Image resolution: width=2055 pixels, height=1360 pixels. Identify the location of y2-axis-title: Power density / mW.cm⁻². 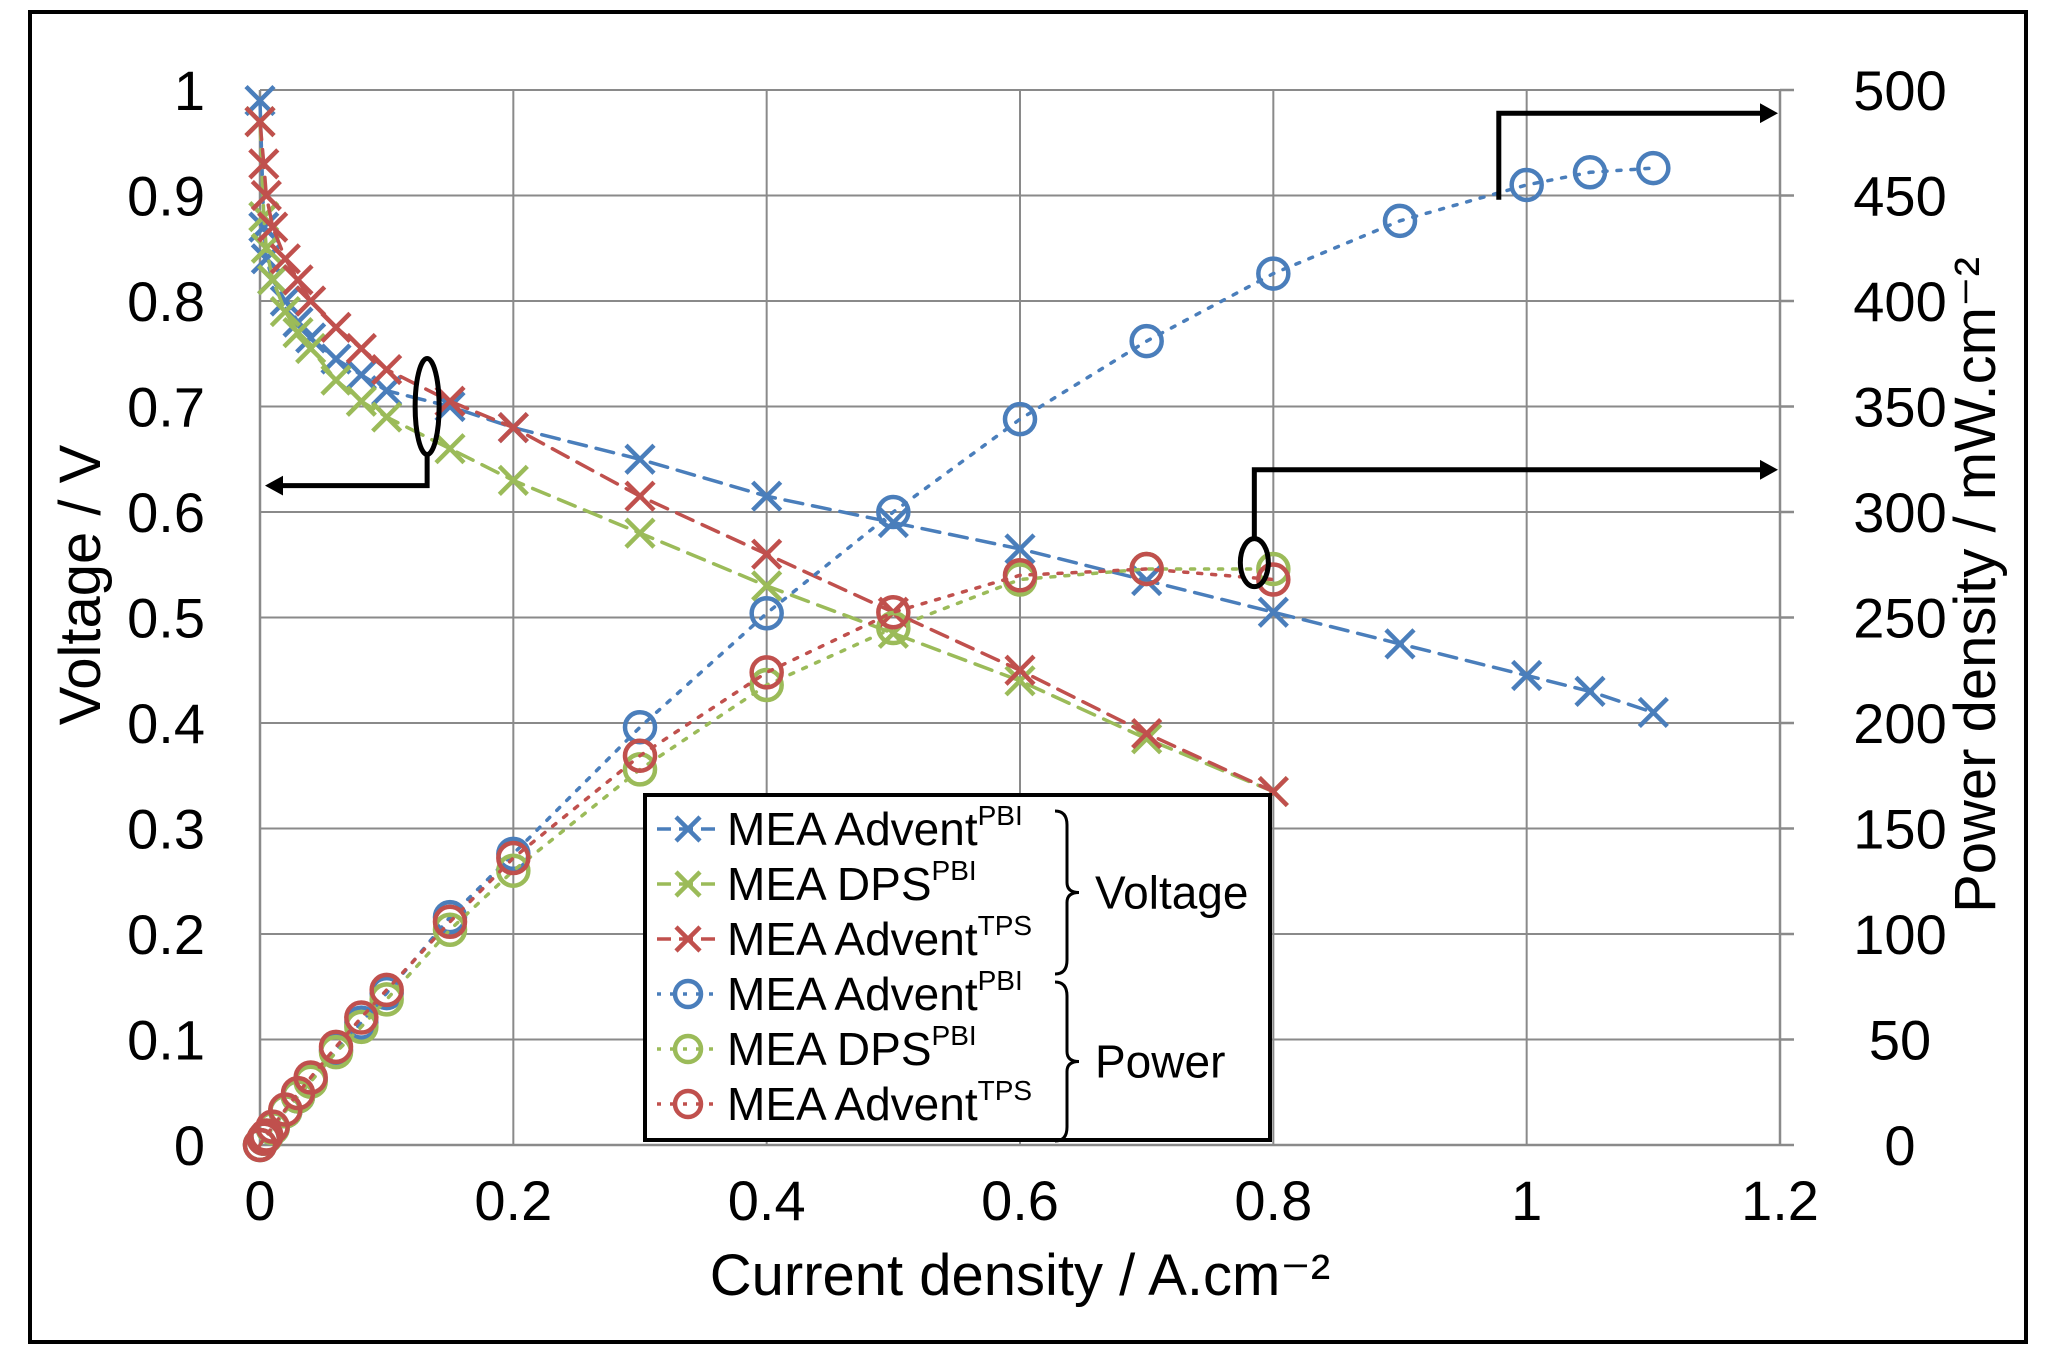
(1975, 585).